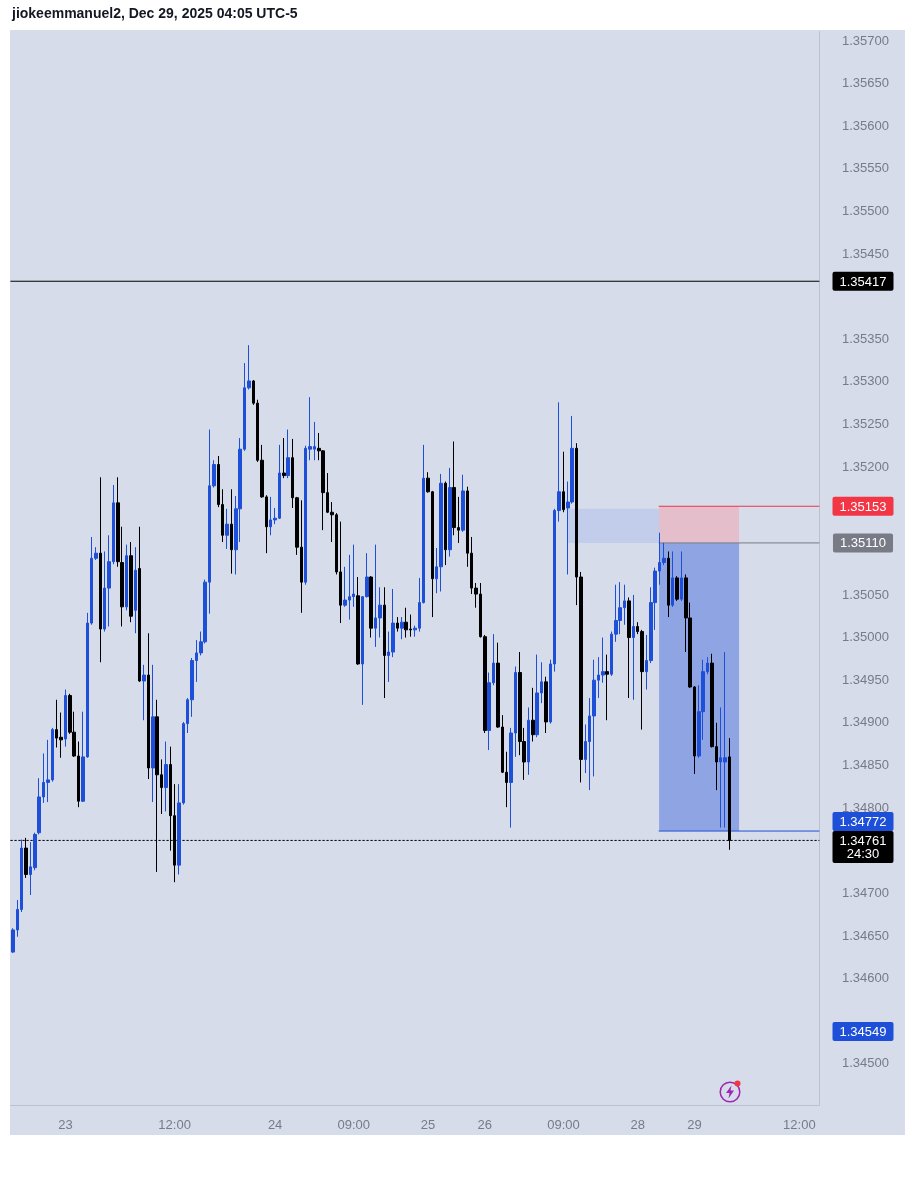 This screenshot has height=1200, width=915. Describe the element at coordinates (485, 1124) in the screenshot. I see `x-tick-label: 26` at that location.